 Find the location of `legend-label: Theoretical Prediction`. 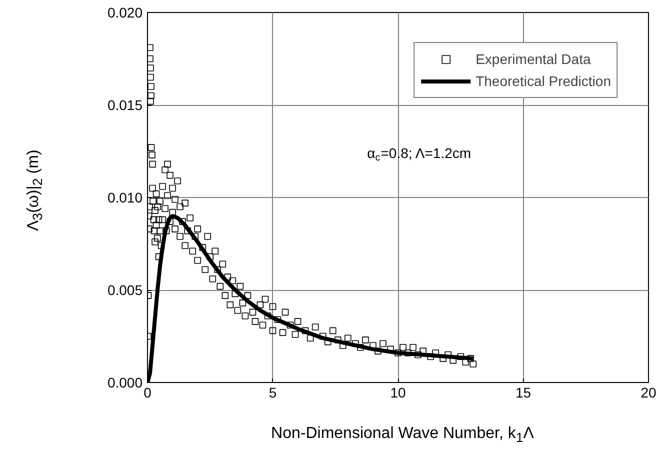

legend-label: Theoretical Prediction is located at coordinates (543, 81).